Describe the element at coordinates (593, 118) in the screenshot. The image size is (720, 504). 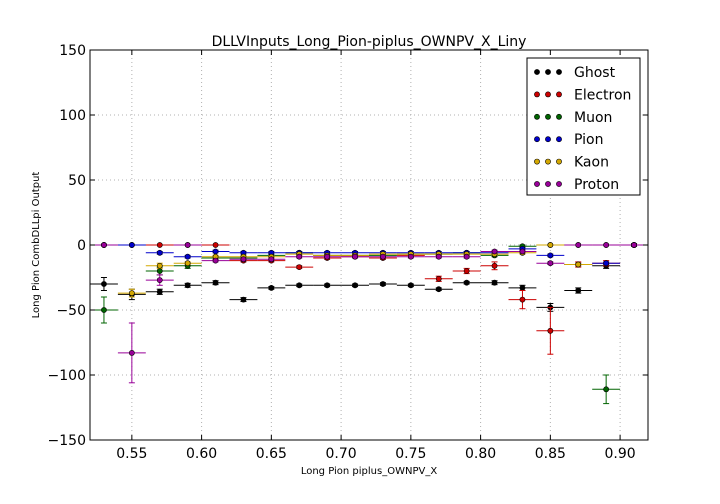
I see `legend-label: Muon` at that location.